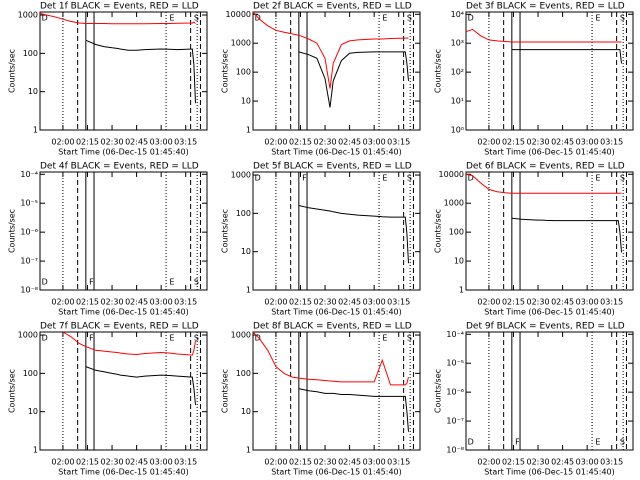 This screenshot has width=640, height=480. What do you see at coordinates (332, 327) in the screenshot?
I see `panel-title: Det 8f BLACK = Events, RED = LLD` at bounding box center [332, 327].